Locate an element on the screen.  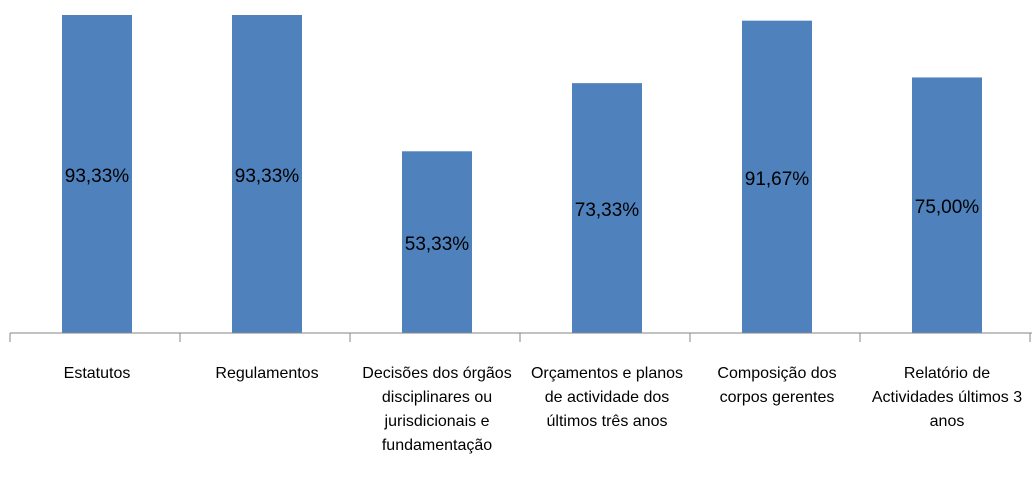
data-label: 91,67% is located at coordinates (777, 179).